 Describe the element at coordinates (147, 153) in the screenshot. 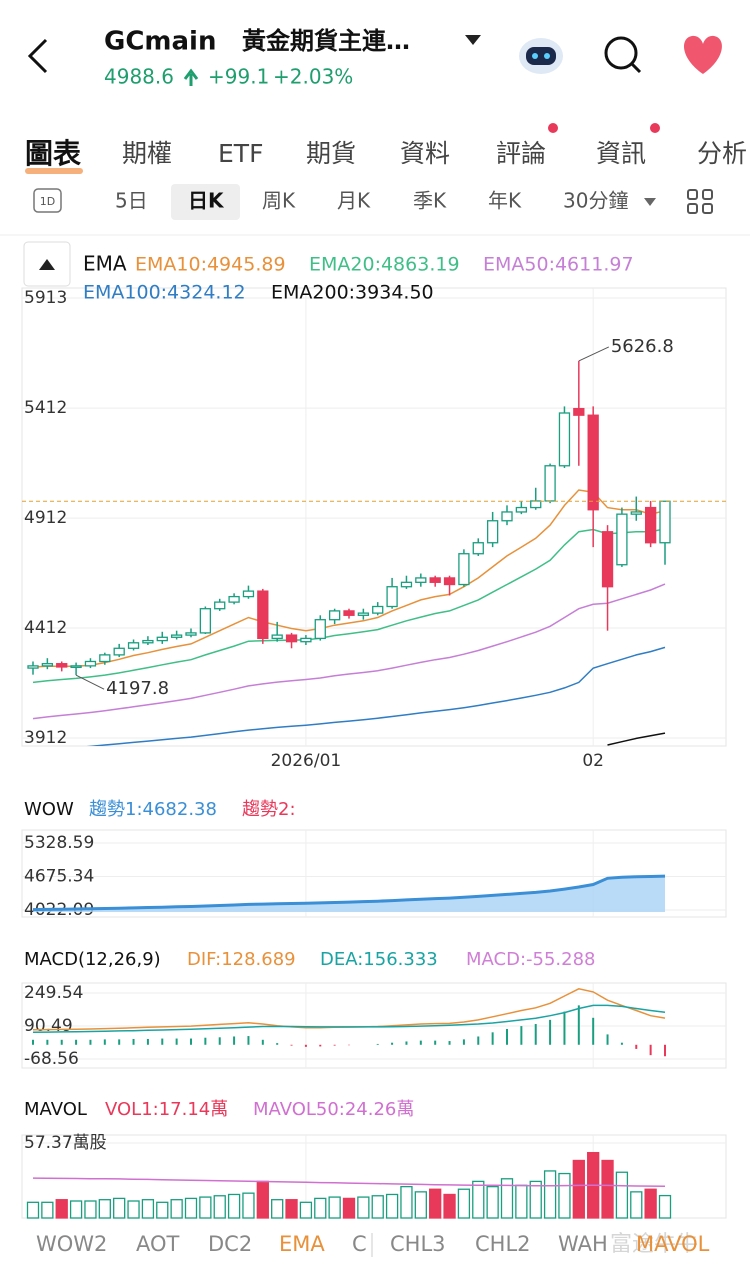

I see `tab: 期權` at that location.